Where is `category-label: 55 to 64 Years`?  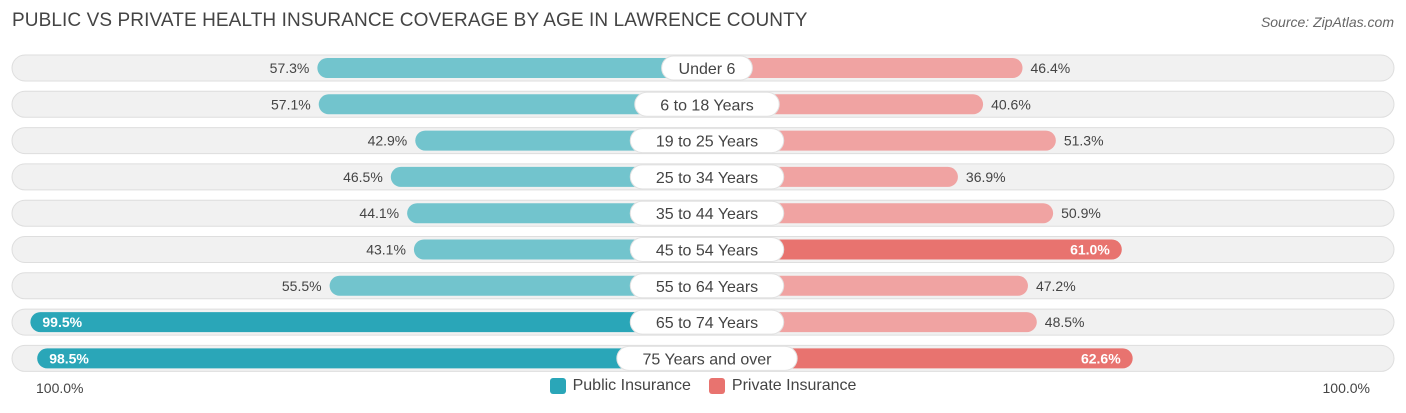 category-label: 55 to 64 Years is located at coordinates (707, 287).